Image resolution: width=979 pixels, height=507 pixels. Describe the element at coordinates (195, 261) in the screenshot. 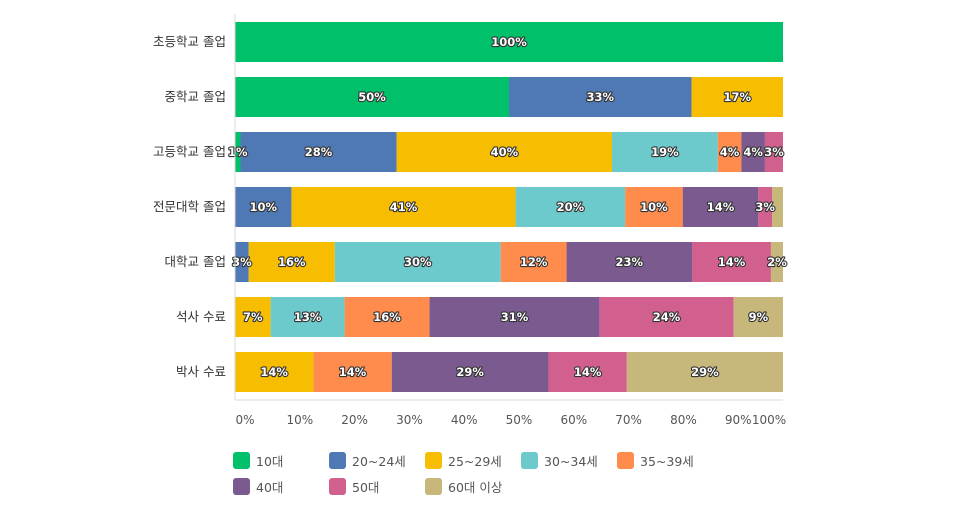

I see `category-label: 대학교 졸업` at that location.